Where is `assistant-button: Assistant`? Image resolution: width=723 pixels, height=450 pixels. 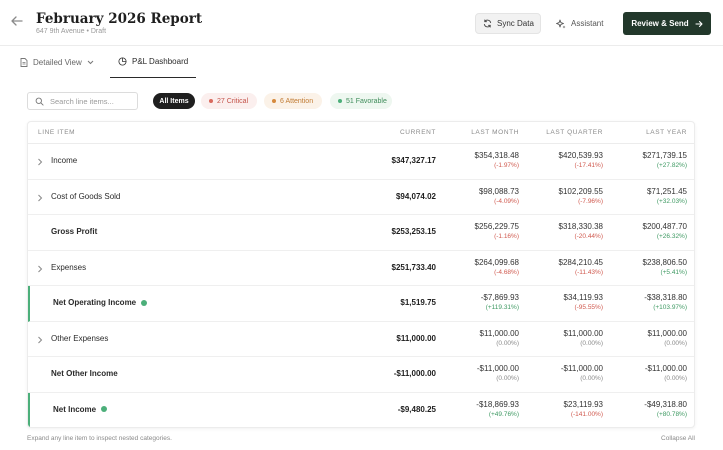
assistant-button: Assistant is located at coordinates (583, 23).